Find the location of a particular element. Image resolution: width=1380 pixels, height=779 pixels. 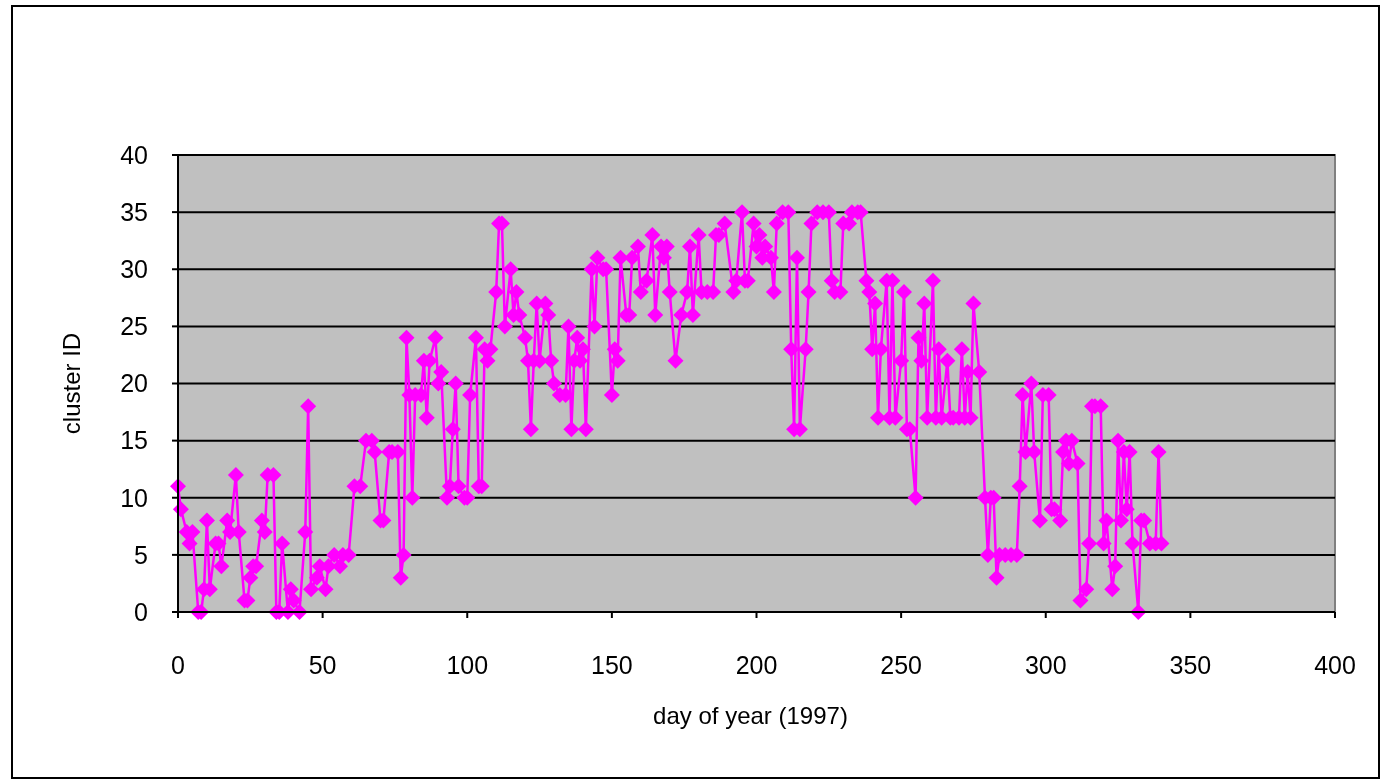

x-tick-label: 350 is located at coordinates (1190, 665).